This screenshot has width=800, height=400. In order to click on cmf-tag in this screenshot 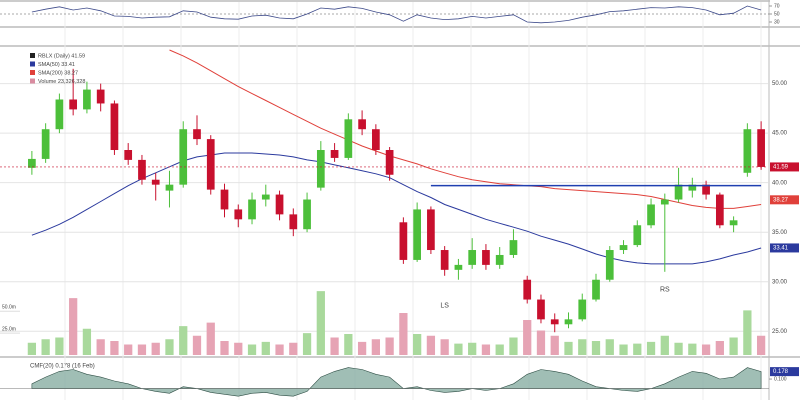, I will do `click(784, 372)`.